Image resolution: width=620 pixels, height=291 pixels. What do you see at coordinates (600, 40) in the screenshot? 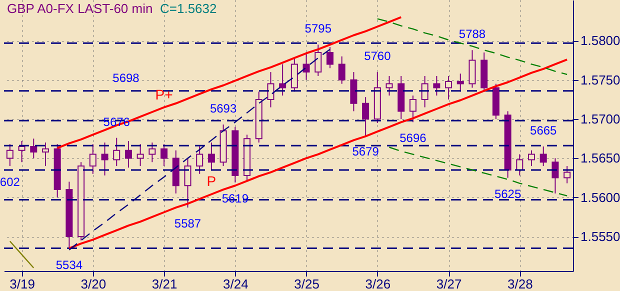
I see `y-tick-label: 1.5800` at bounding box center [600, 40].